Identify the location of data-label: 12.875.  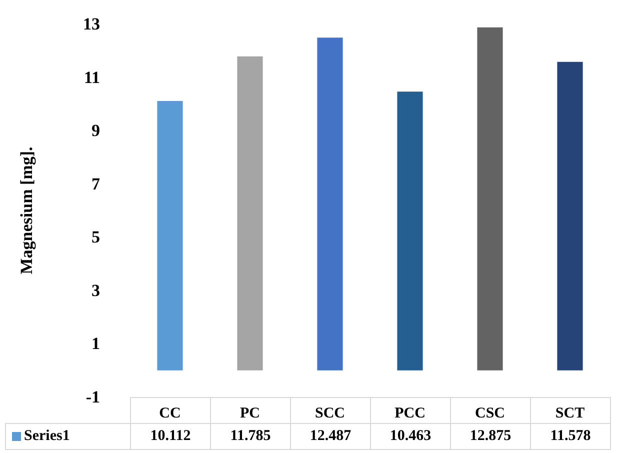
(490, 436).